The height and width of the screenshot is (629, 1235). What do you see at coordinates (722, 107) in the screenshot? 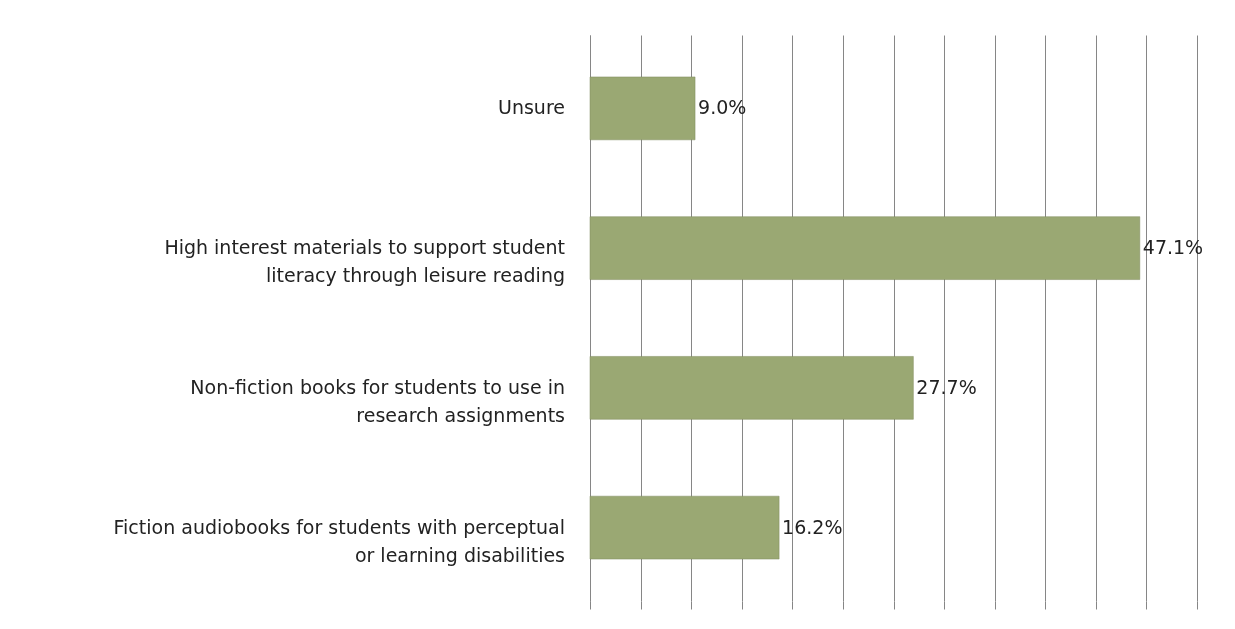
I see `data-label: 9.0%` at bounding box center [722, 107].